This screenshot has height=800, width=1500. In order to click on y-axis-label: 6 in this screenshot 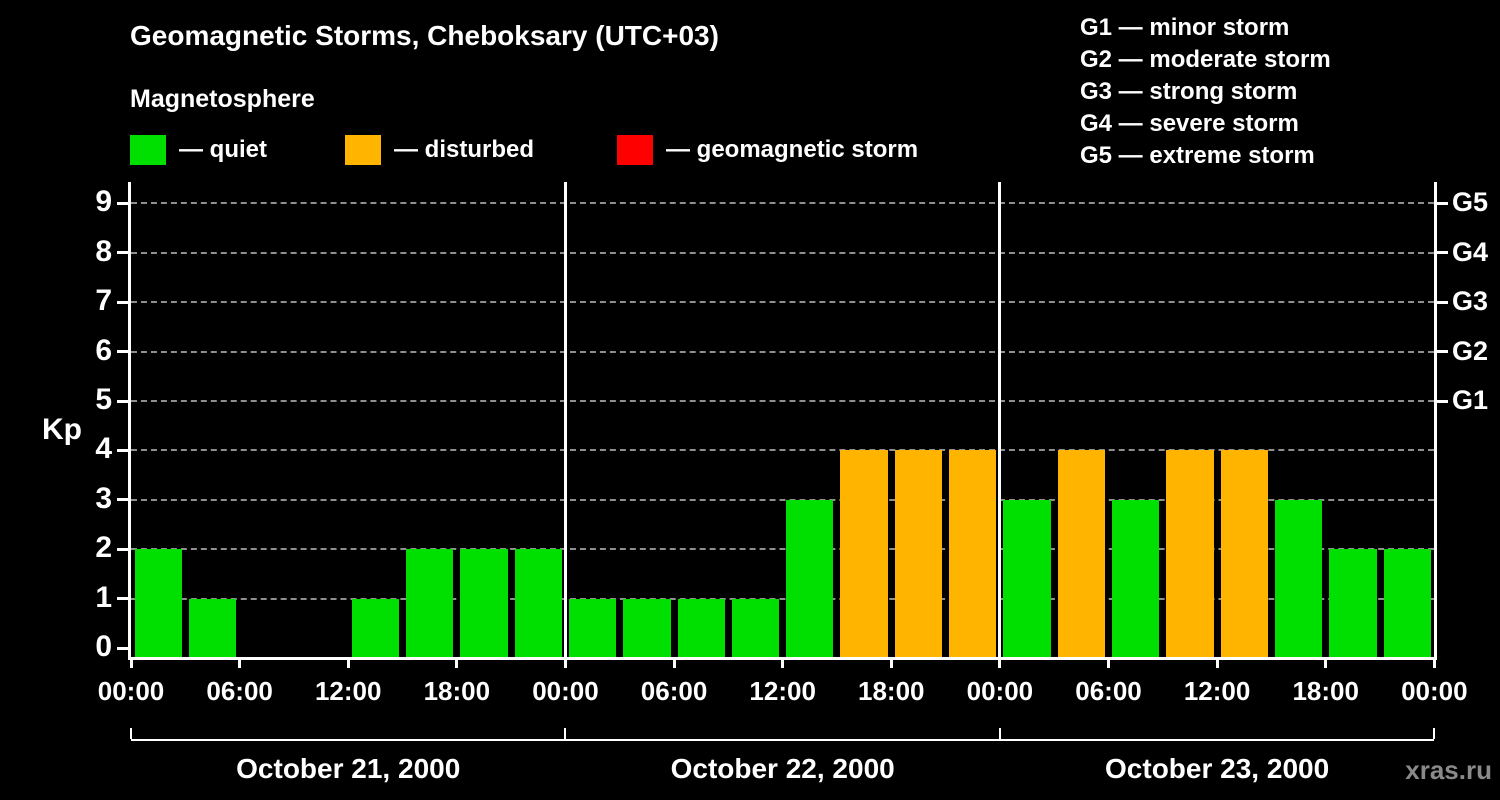, I will do `click(103, 350)`.